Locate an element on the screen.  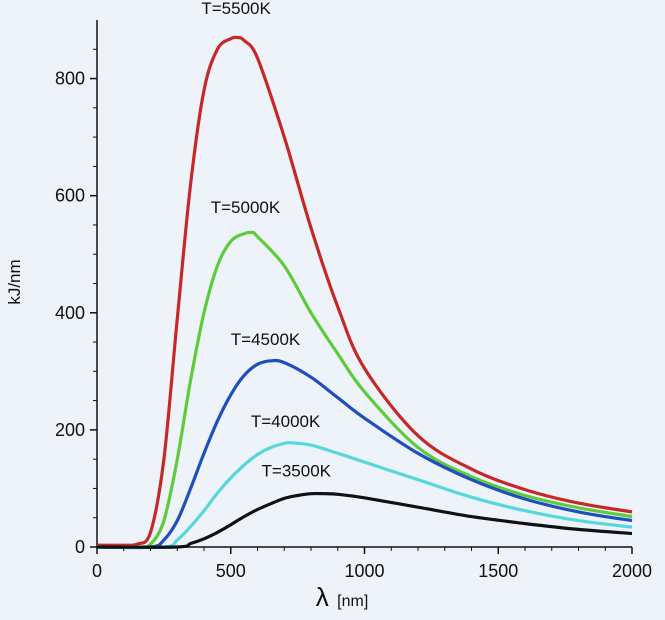
x-ticks: 0 500 1000 1500 2000 is located at coordinates (372, 564).